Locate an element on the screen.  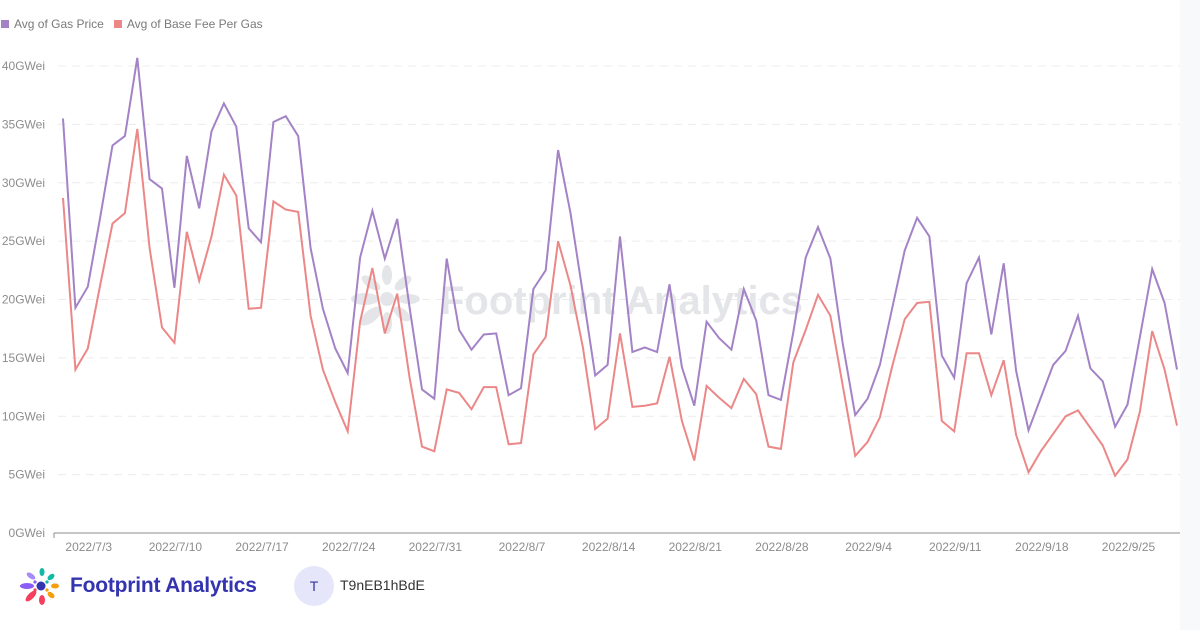
x-tick-label: 2022/8/7 is located at coordinates (522, 547).